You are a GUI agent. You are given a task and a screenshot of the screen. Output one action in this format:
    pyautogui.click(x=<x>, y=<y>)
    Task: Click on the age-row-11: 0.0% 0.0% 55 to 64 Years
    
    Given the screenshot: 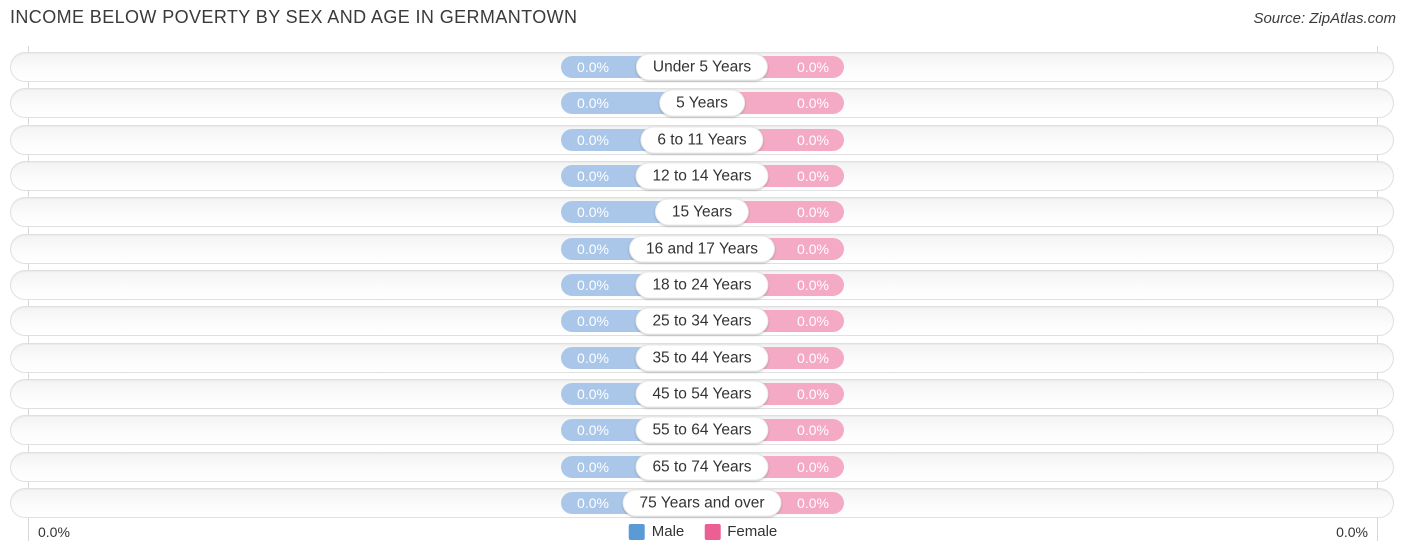 What is the action you would take?
    pyautogui.click(x=702, y=430)
    